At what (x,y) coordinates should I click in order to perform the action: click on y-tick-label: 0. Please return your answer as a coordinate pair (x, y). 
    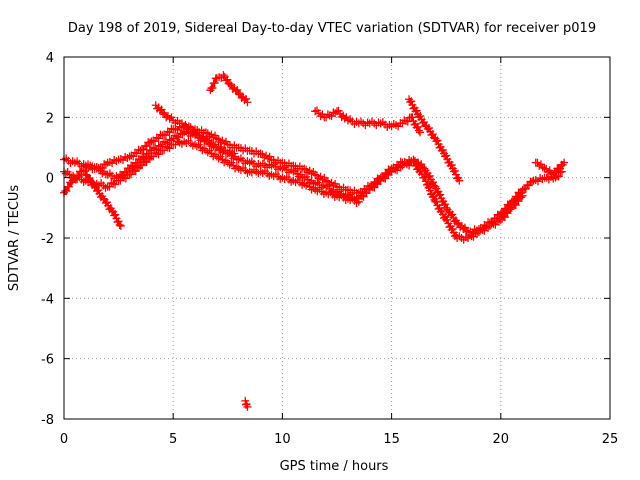
    Looking at the image, I should click on (50, 179).